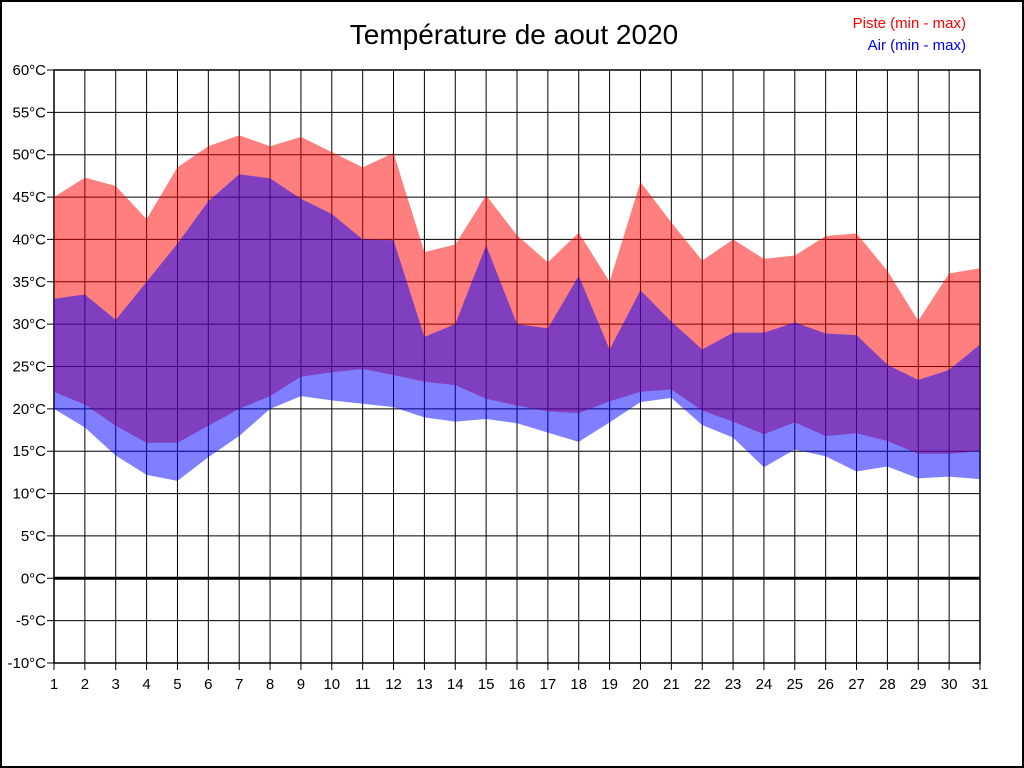 This screenshot has width=1024, height=768. What do you see at coordinates (29, 155) in the screenshot?
I see `y-tick-label: 50°C` at bounding box center [29, 155].